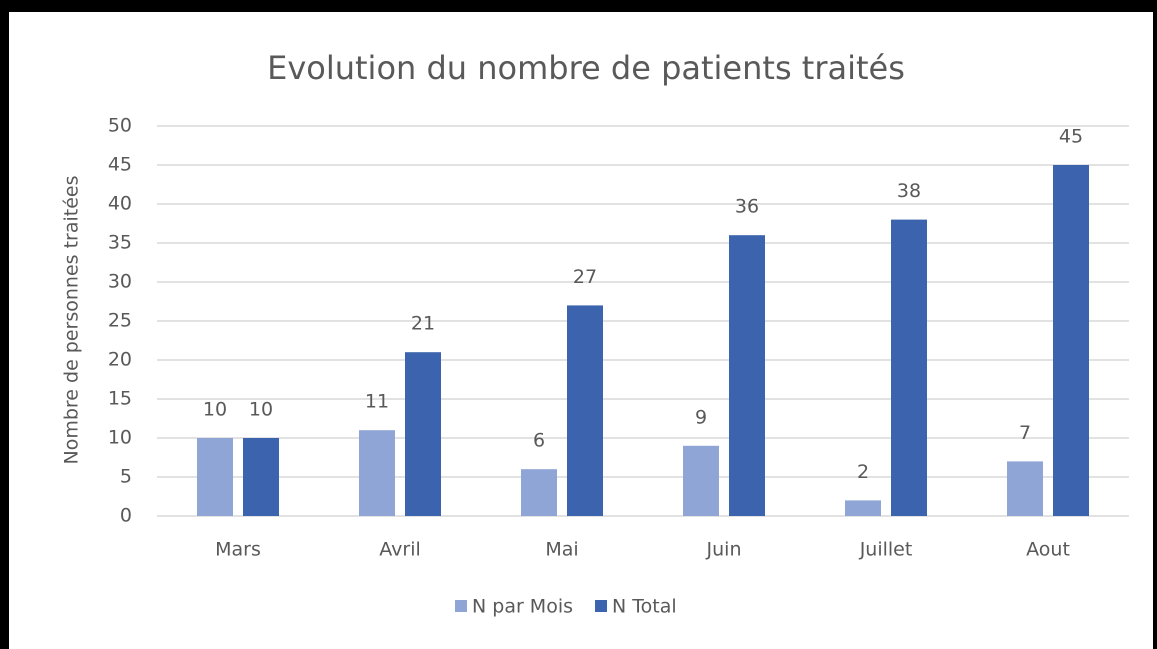  What do you see at coordinates (4, 324) in the screenshot?
I see `frame-left` at bounding box center [4, 324].